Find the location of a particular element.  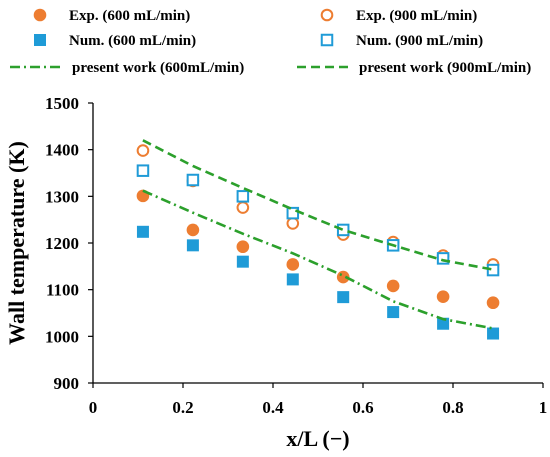

y-axis-title: Wall temperature (K) is located at coordinates (16, 243).